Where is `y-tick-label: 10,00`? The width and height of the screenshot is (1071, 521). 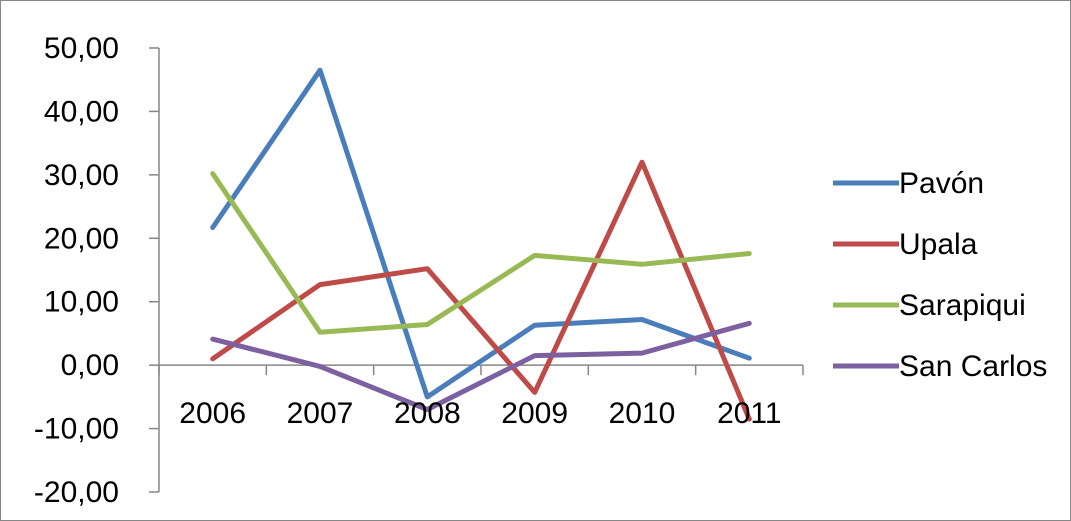 y-tick-label: 10,00 is located at coordinates (81, 302).